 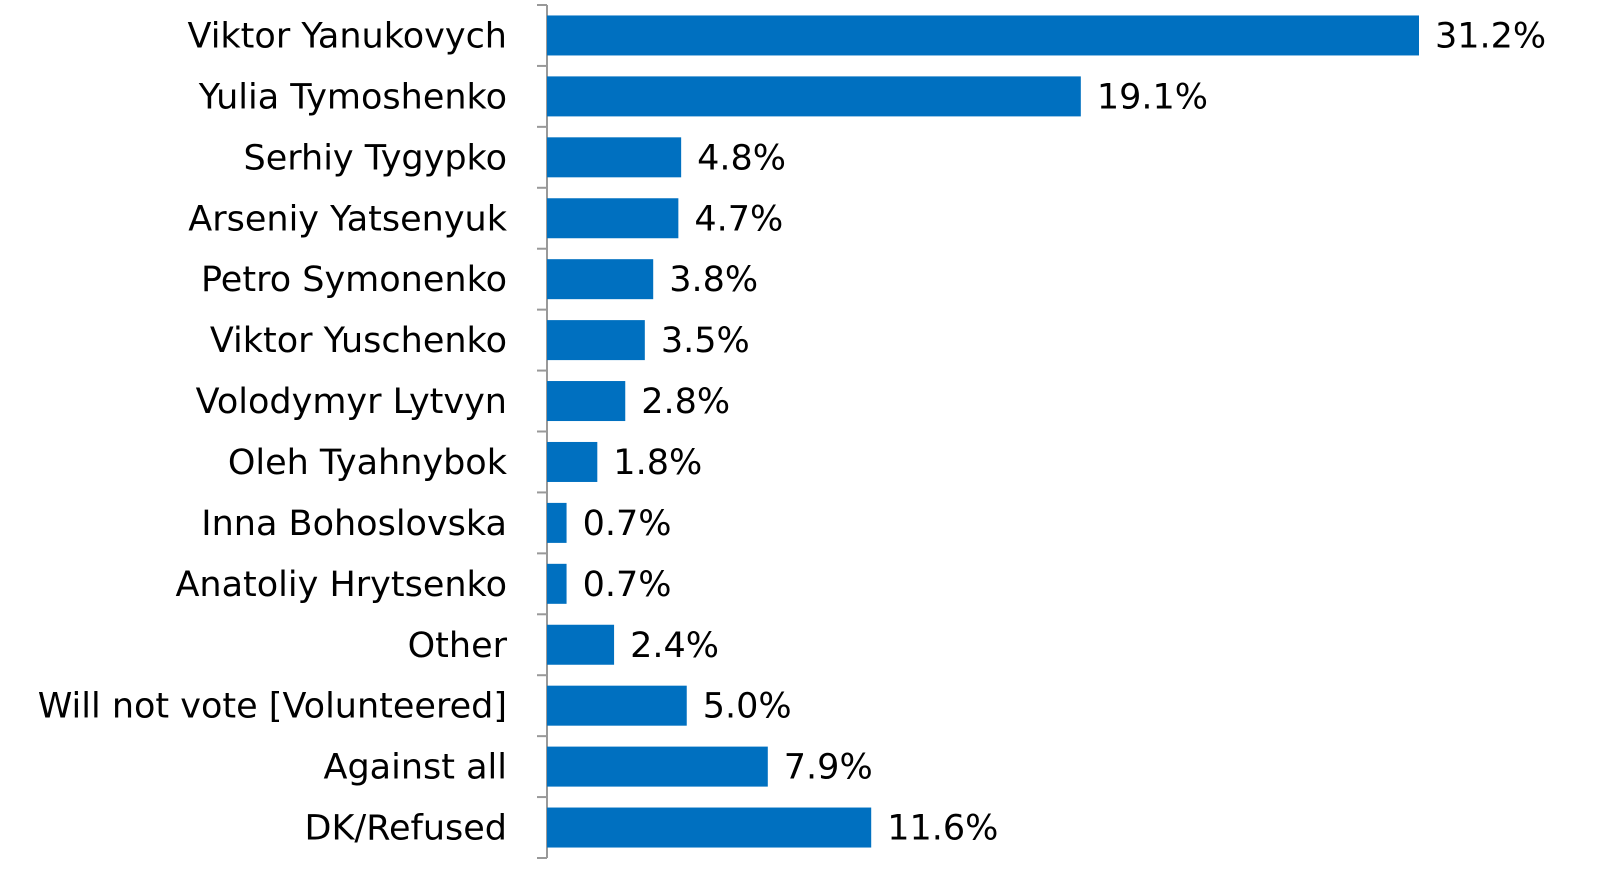 What do you see at coordinates (347, 36) in the screenshot?
I see `y-tick-label: Viktor Yanukovych` at bounding box center [347, 36].